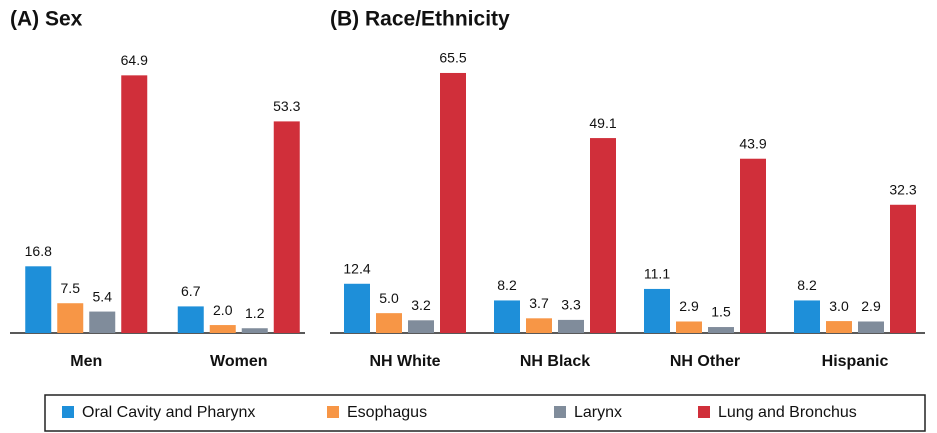 This screenshot has width=937, height=433. Describe the element at coordinates (223, 310) in the screenshot. I see `data-label: 2.0` at that location.